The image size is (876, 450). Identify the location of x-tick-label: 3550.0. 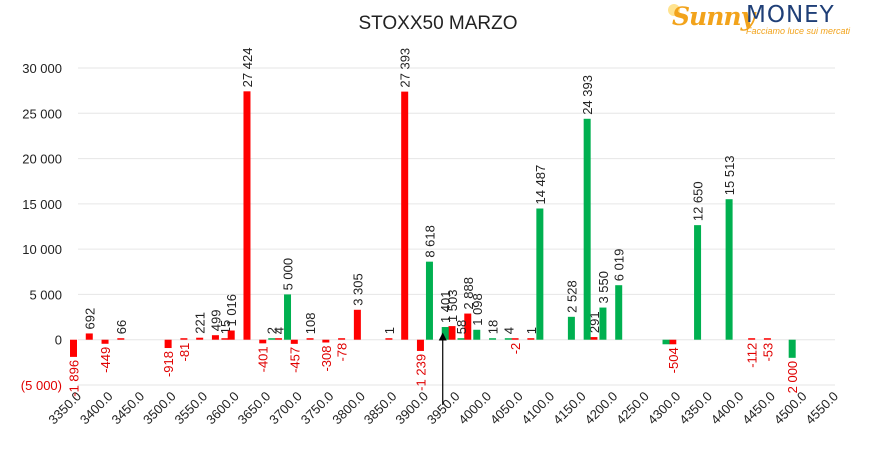
(191, 408).